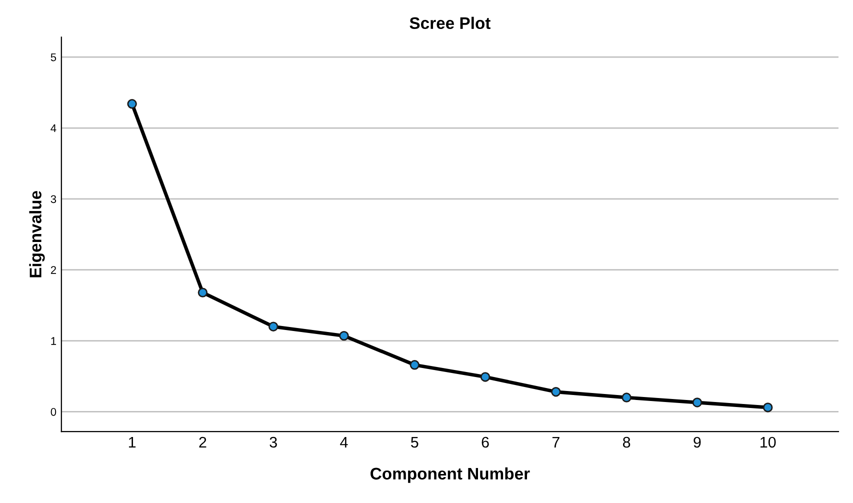 This screenshot has width=853, height=503. Describe the element at coordinates (53, 57) in the screenshot. I see `y-tick-label: 5` at that location.